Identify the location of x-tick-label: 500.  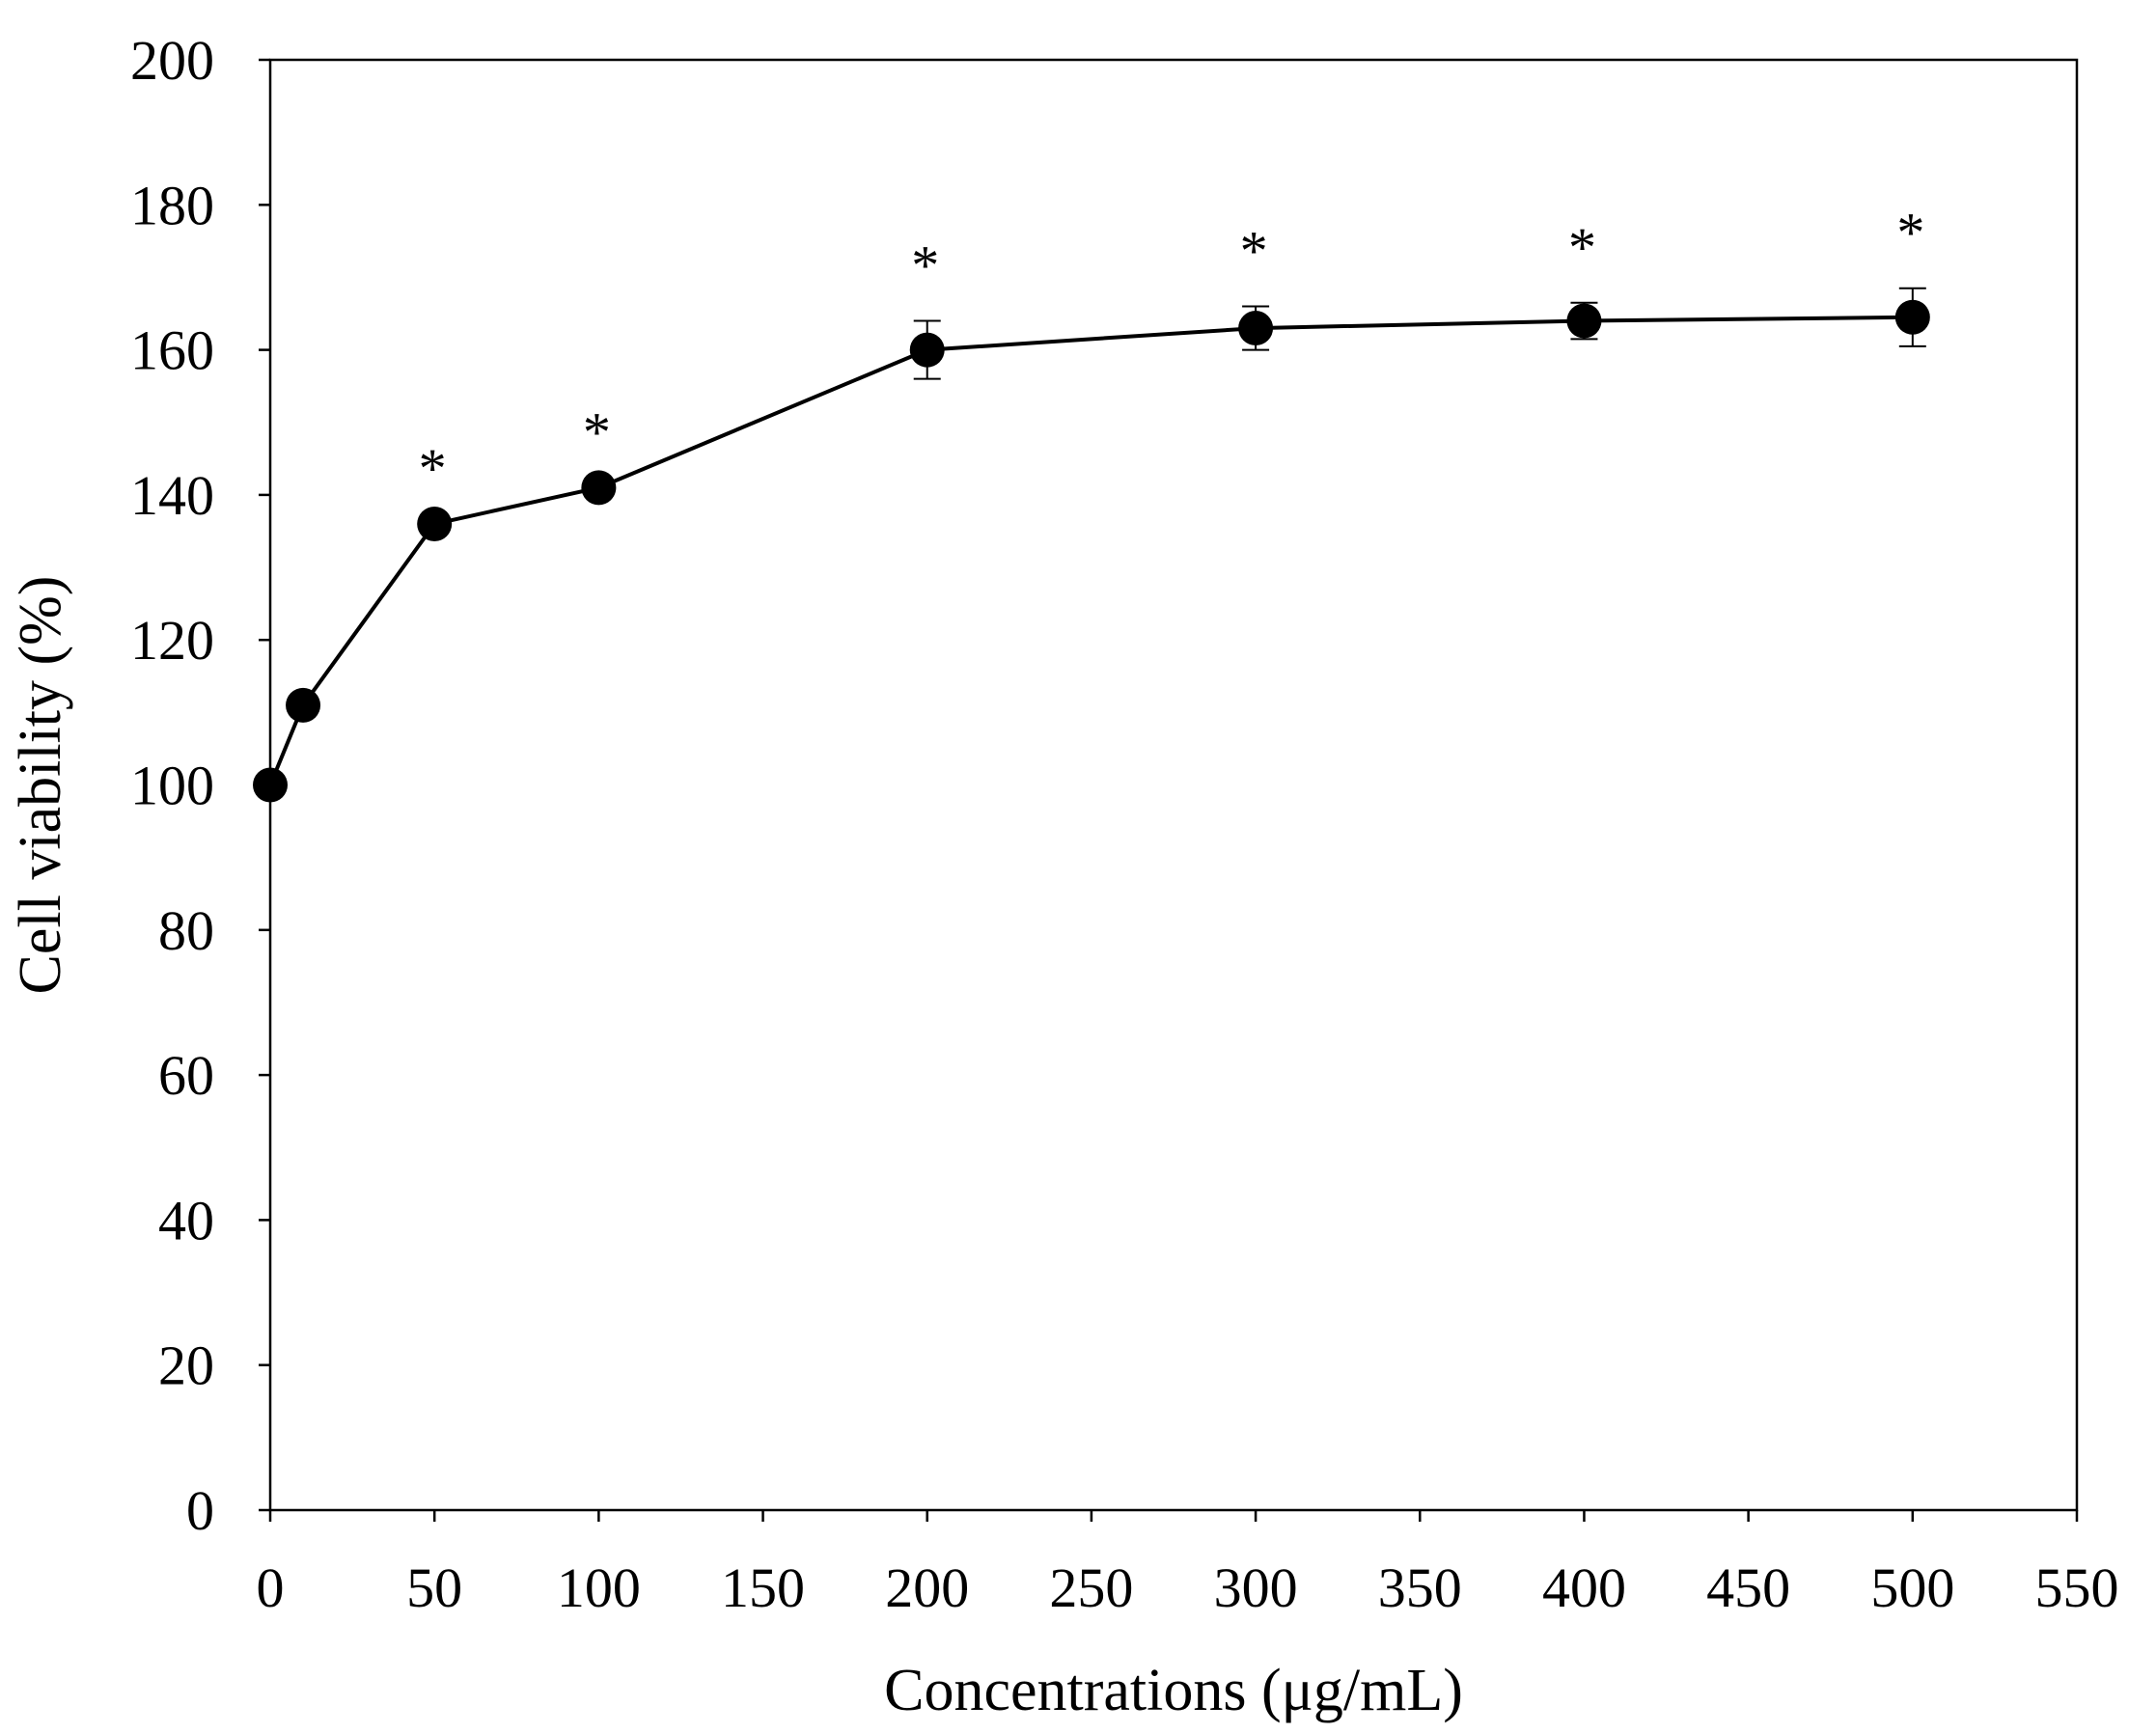
(1912, 1587).